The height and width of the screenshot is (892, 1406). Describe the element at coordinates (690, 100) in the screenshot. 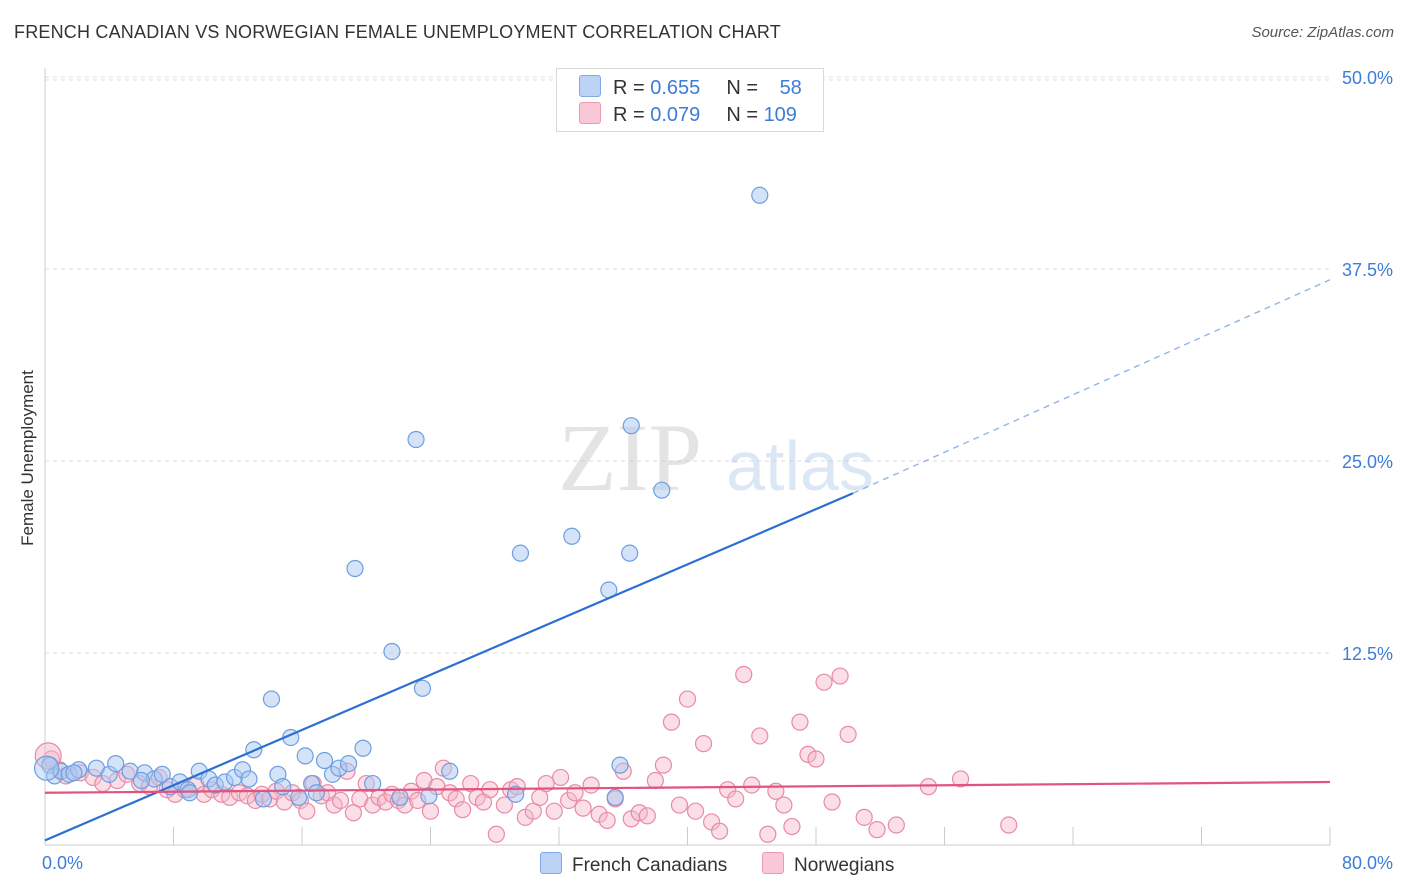

I see `correlation-legend: R = 0.655 N = 58 R = 0.079 N = 109` at that location.